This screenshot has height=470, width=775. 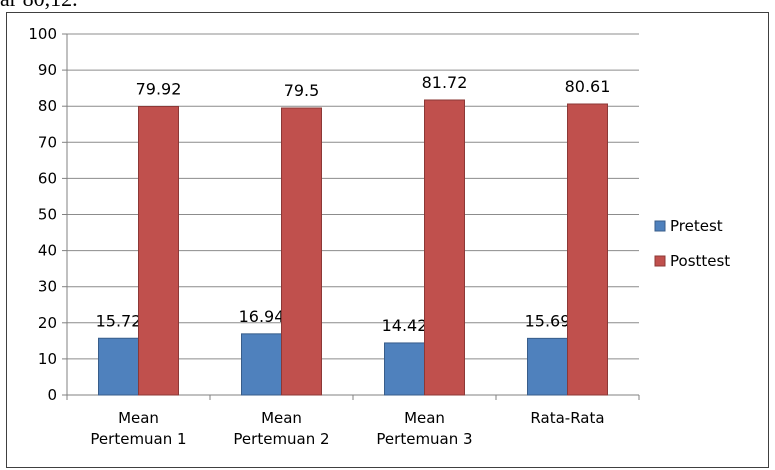 What do you see at coordinates (700, 261) in the screenshot?
I see `legend-label-posttest: Posttest` at bounding box center [700, 261].